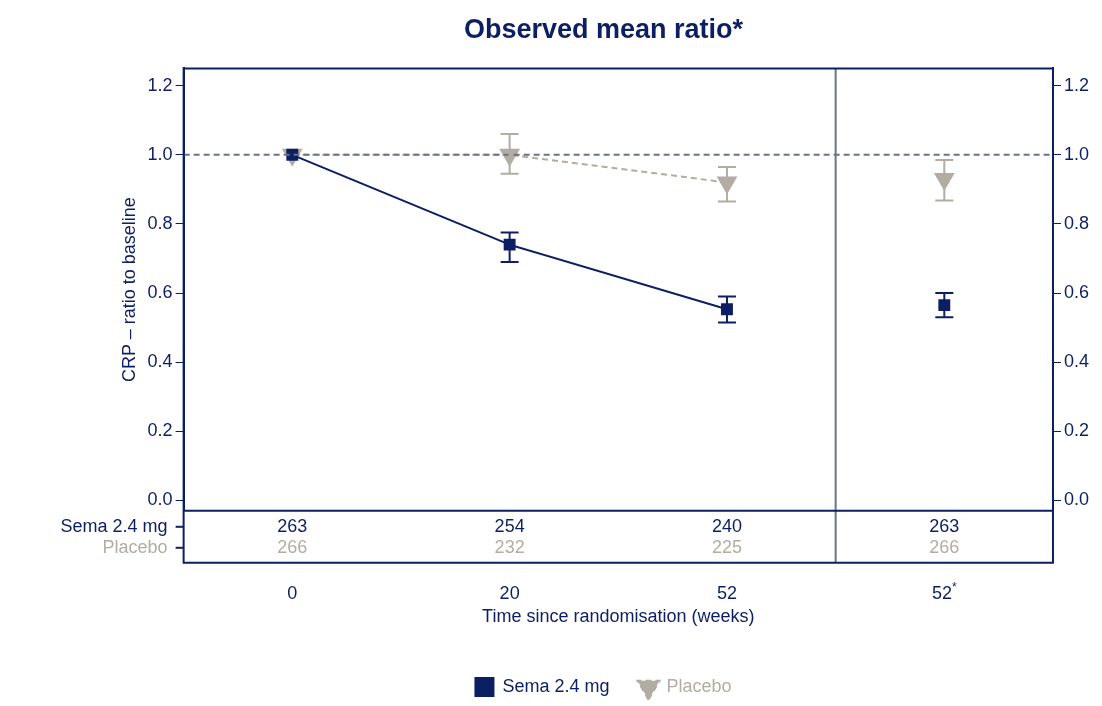  Describe the element at coordinates (1076, 361) in the screenshot. I see `y2-tick-label: 0.4` at that location.